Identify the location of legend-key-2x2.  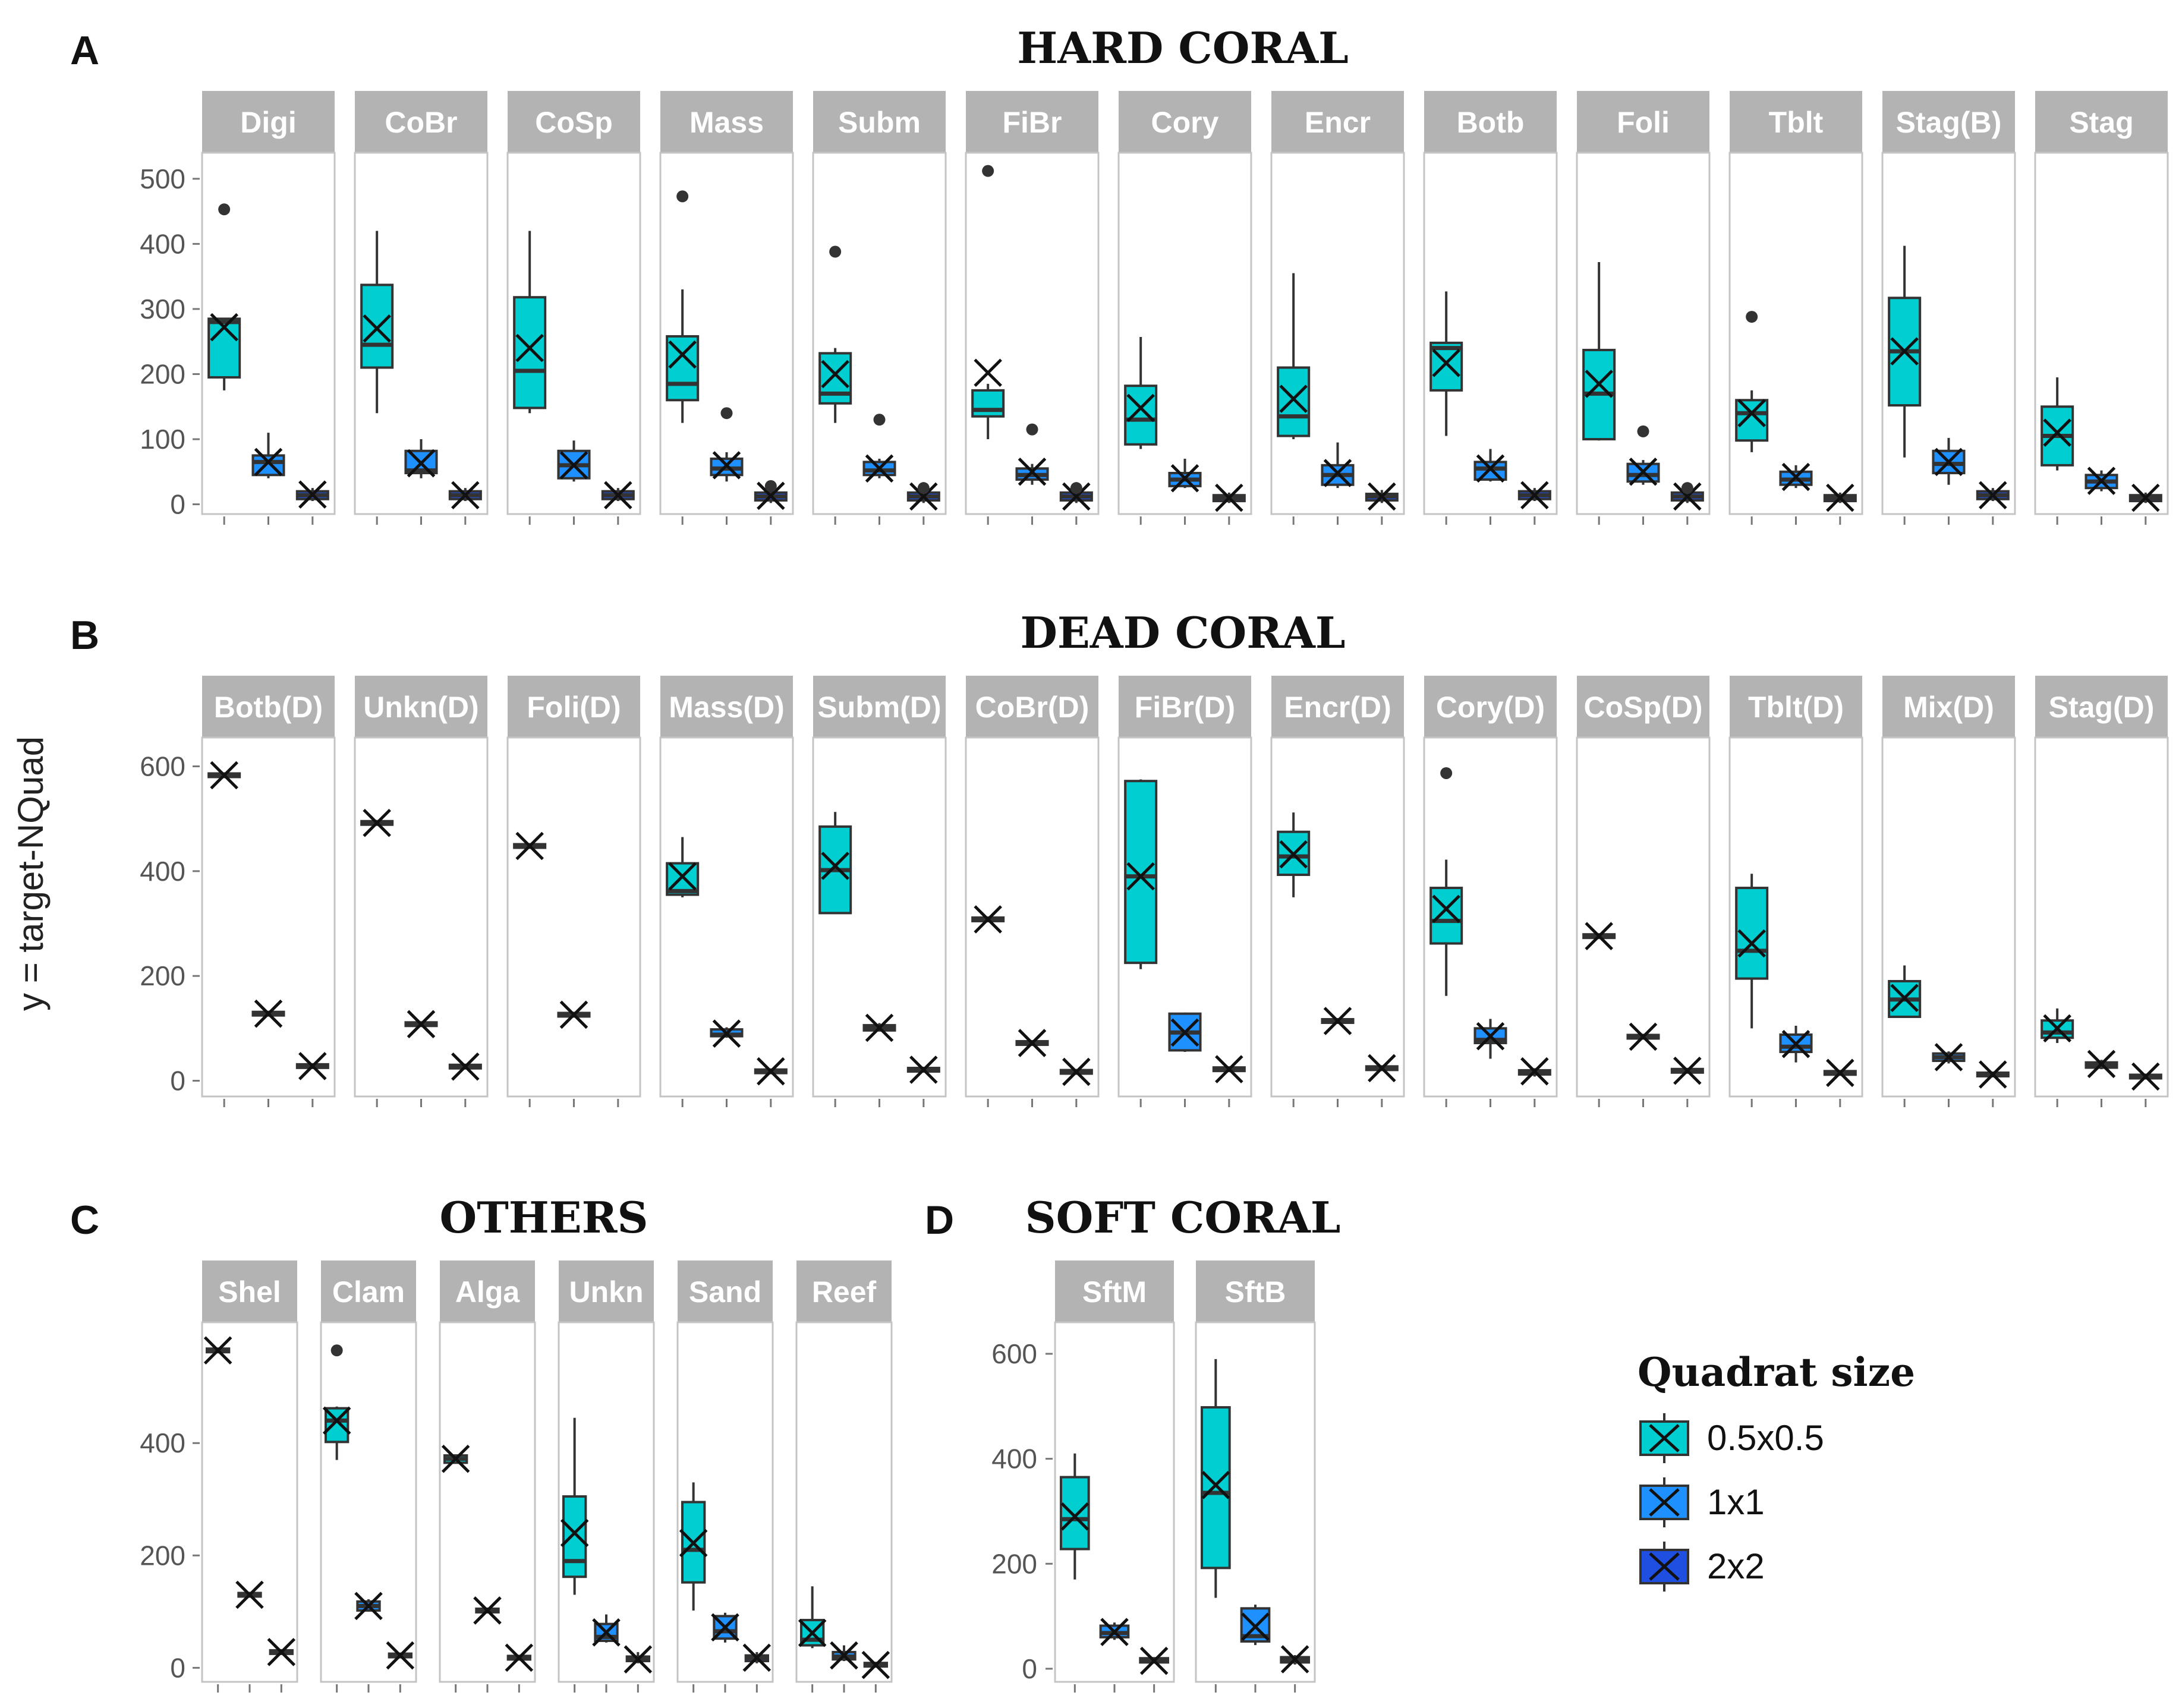
(1664, 1567).